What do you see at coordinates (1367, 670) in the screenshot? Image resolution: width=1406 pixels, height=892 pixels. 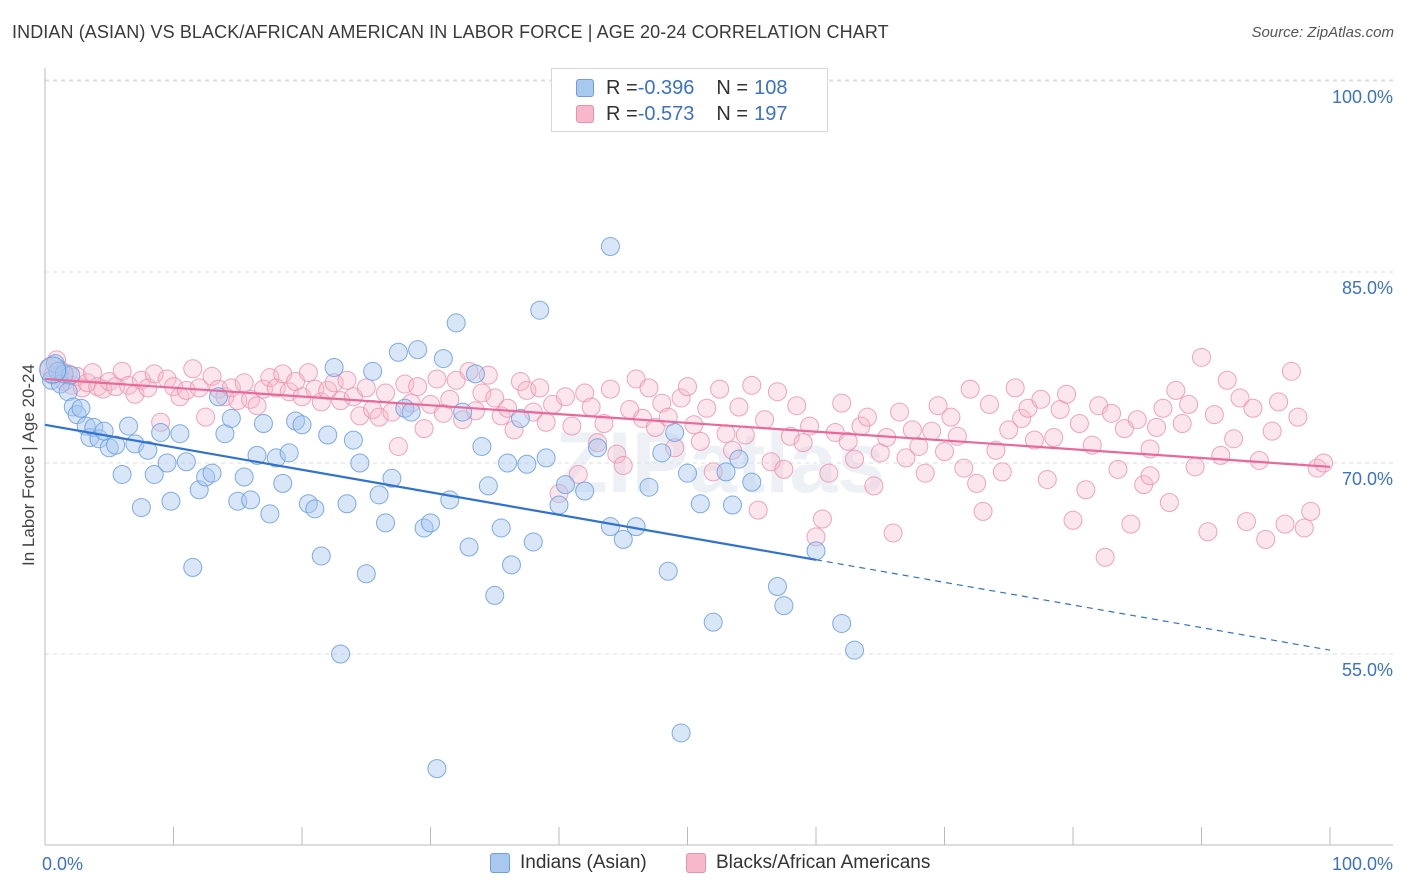 I see `y-tick-label: 55.0%` at bounding box center [1367, 670].